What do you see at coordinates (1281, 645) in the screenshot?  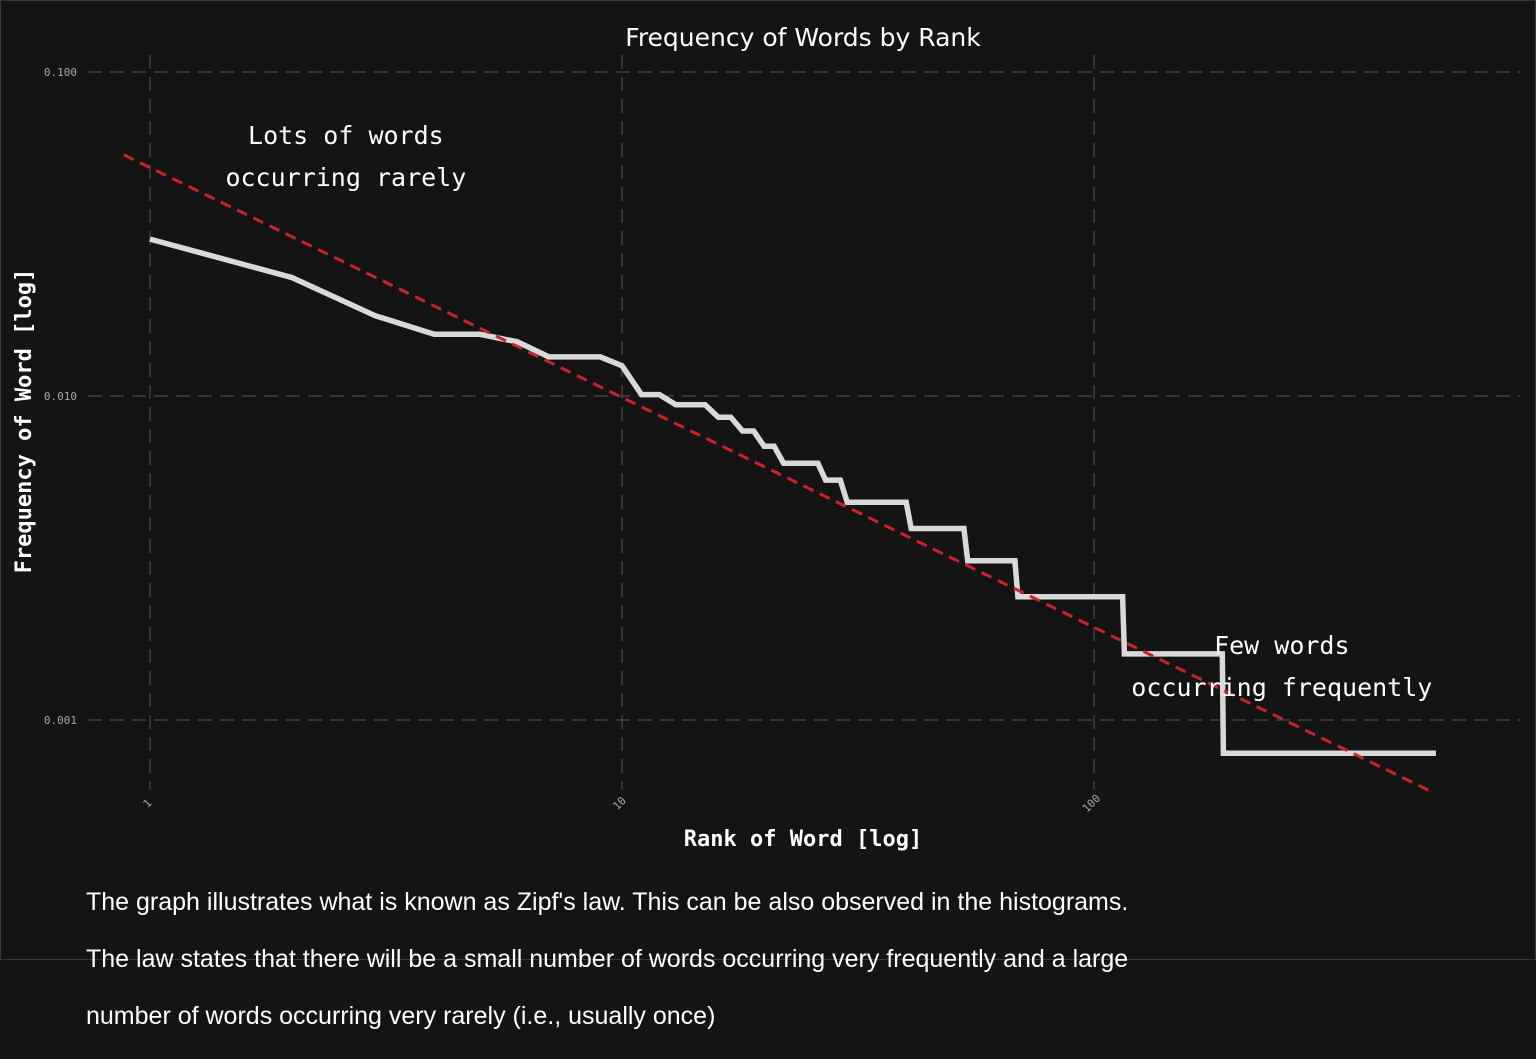 I see `annotation-text: Few words` at bounding box center [1281, 645].